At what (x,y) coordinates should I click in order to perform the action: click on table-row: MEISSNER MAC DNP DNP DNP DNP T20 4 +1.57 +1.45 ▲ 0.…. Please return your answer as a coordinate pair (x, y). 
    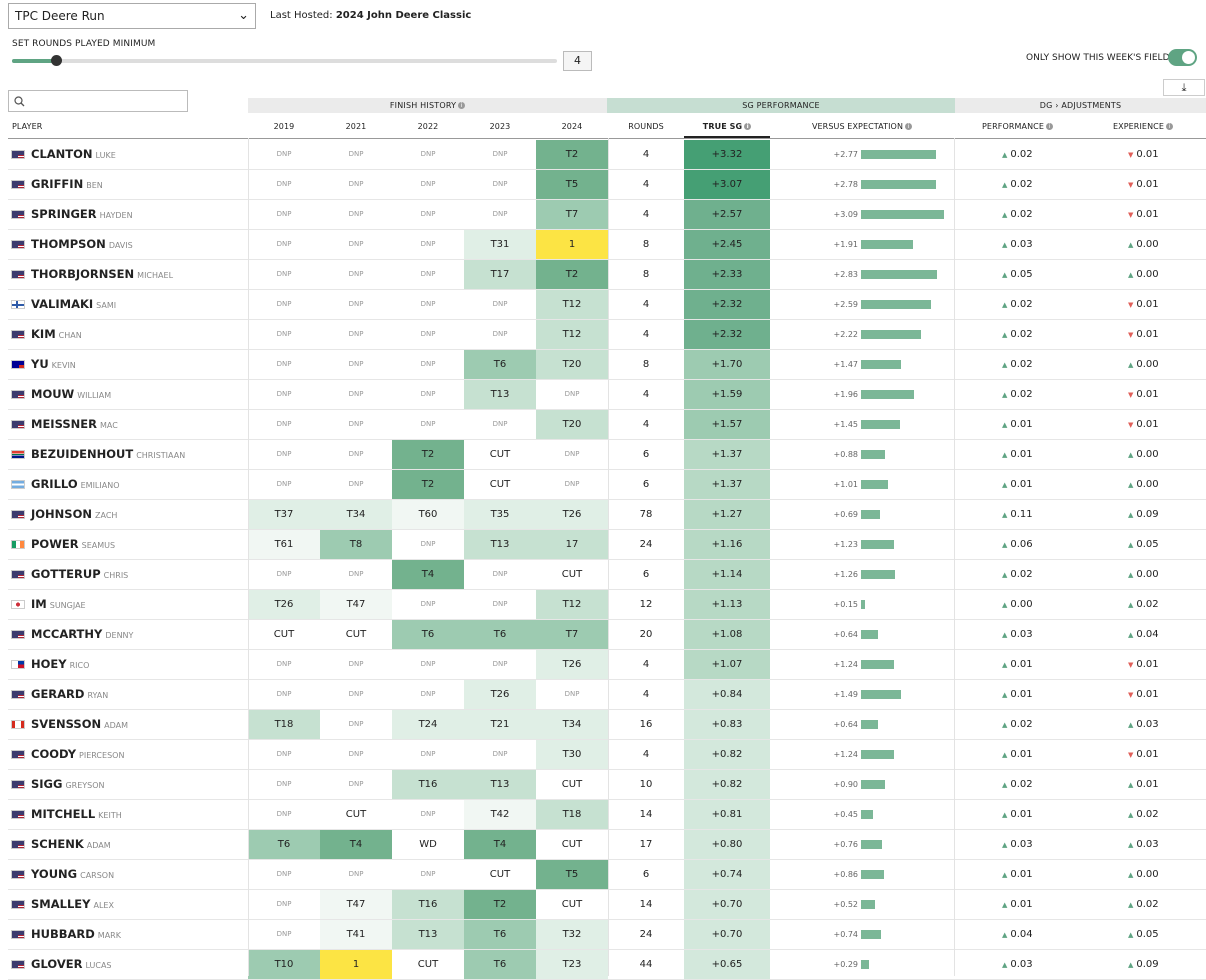
    Looking at the image, I should click on (603, 425).